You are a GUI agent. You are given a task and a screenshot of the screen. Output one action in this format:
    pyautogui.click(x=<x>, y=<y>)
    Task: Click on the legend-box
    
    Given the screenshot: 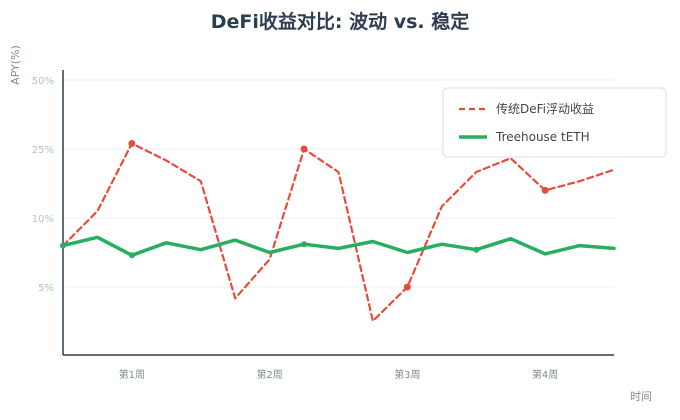 What is the action you would take?
    pyautogui.click(x=554, y=122)
    